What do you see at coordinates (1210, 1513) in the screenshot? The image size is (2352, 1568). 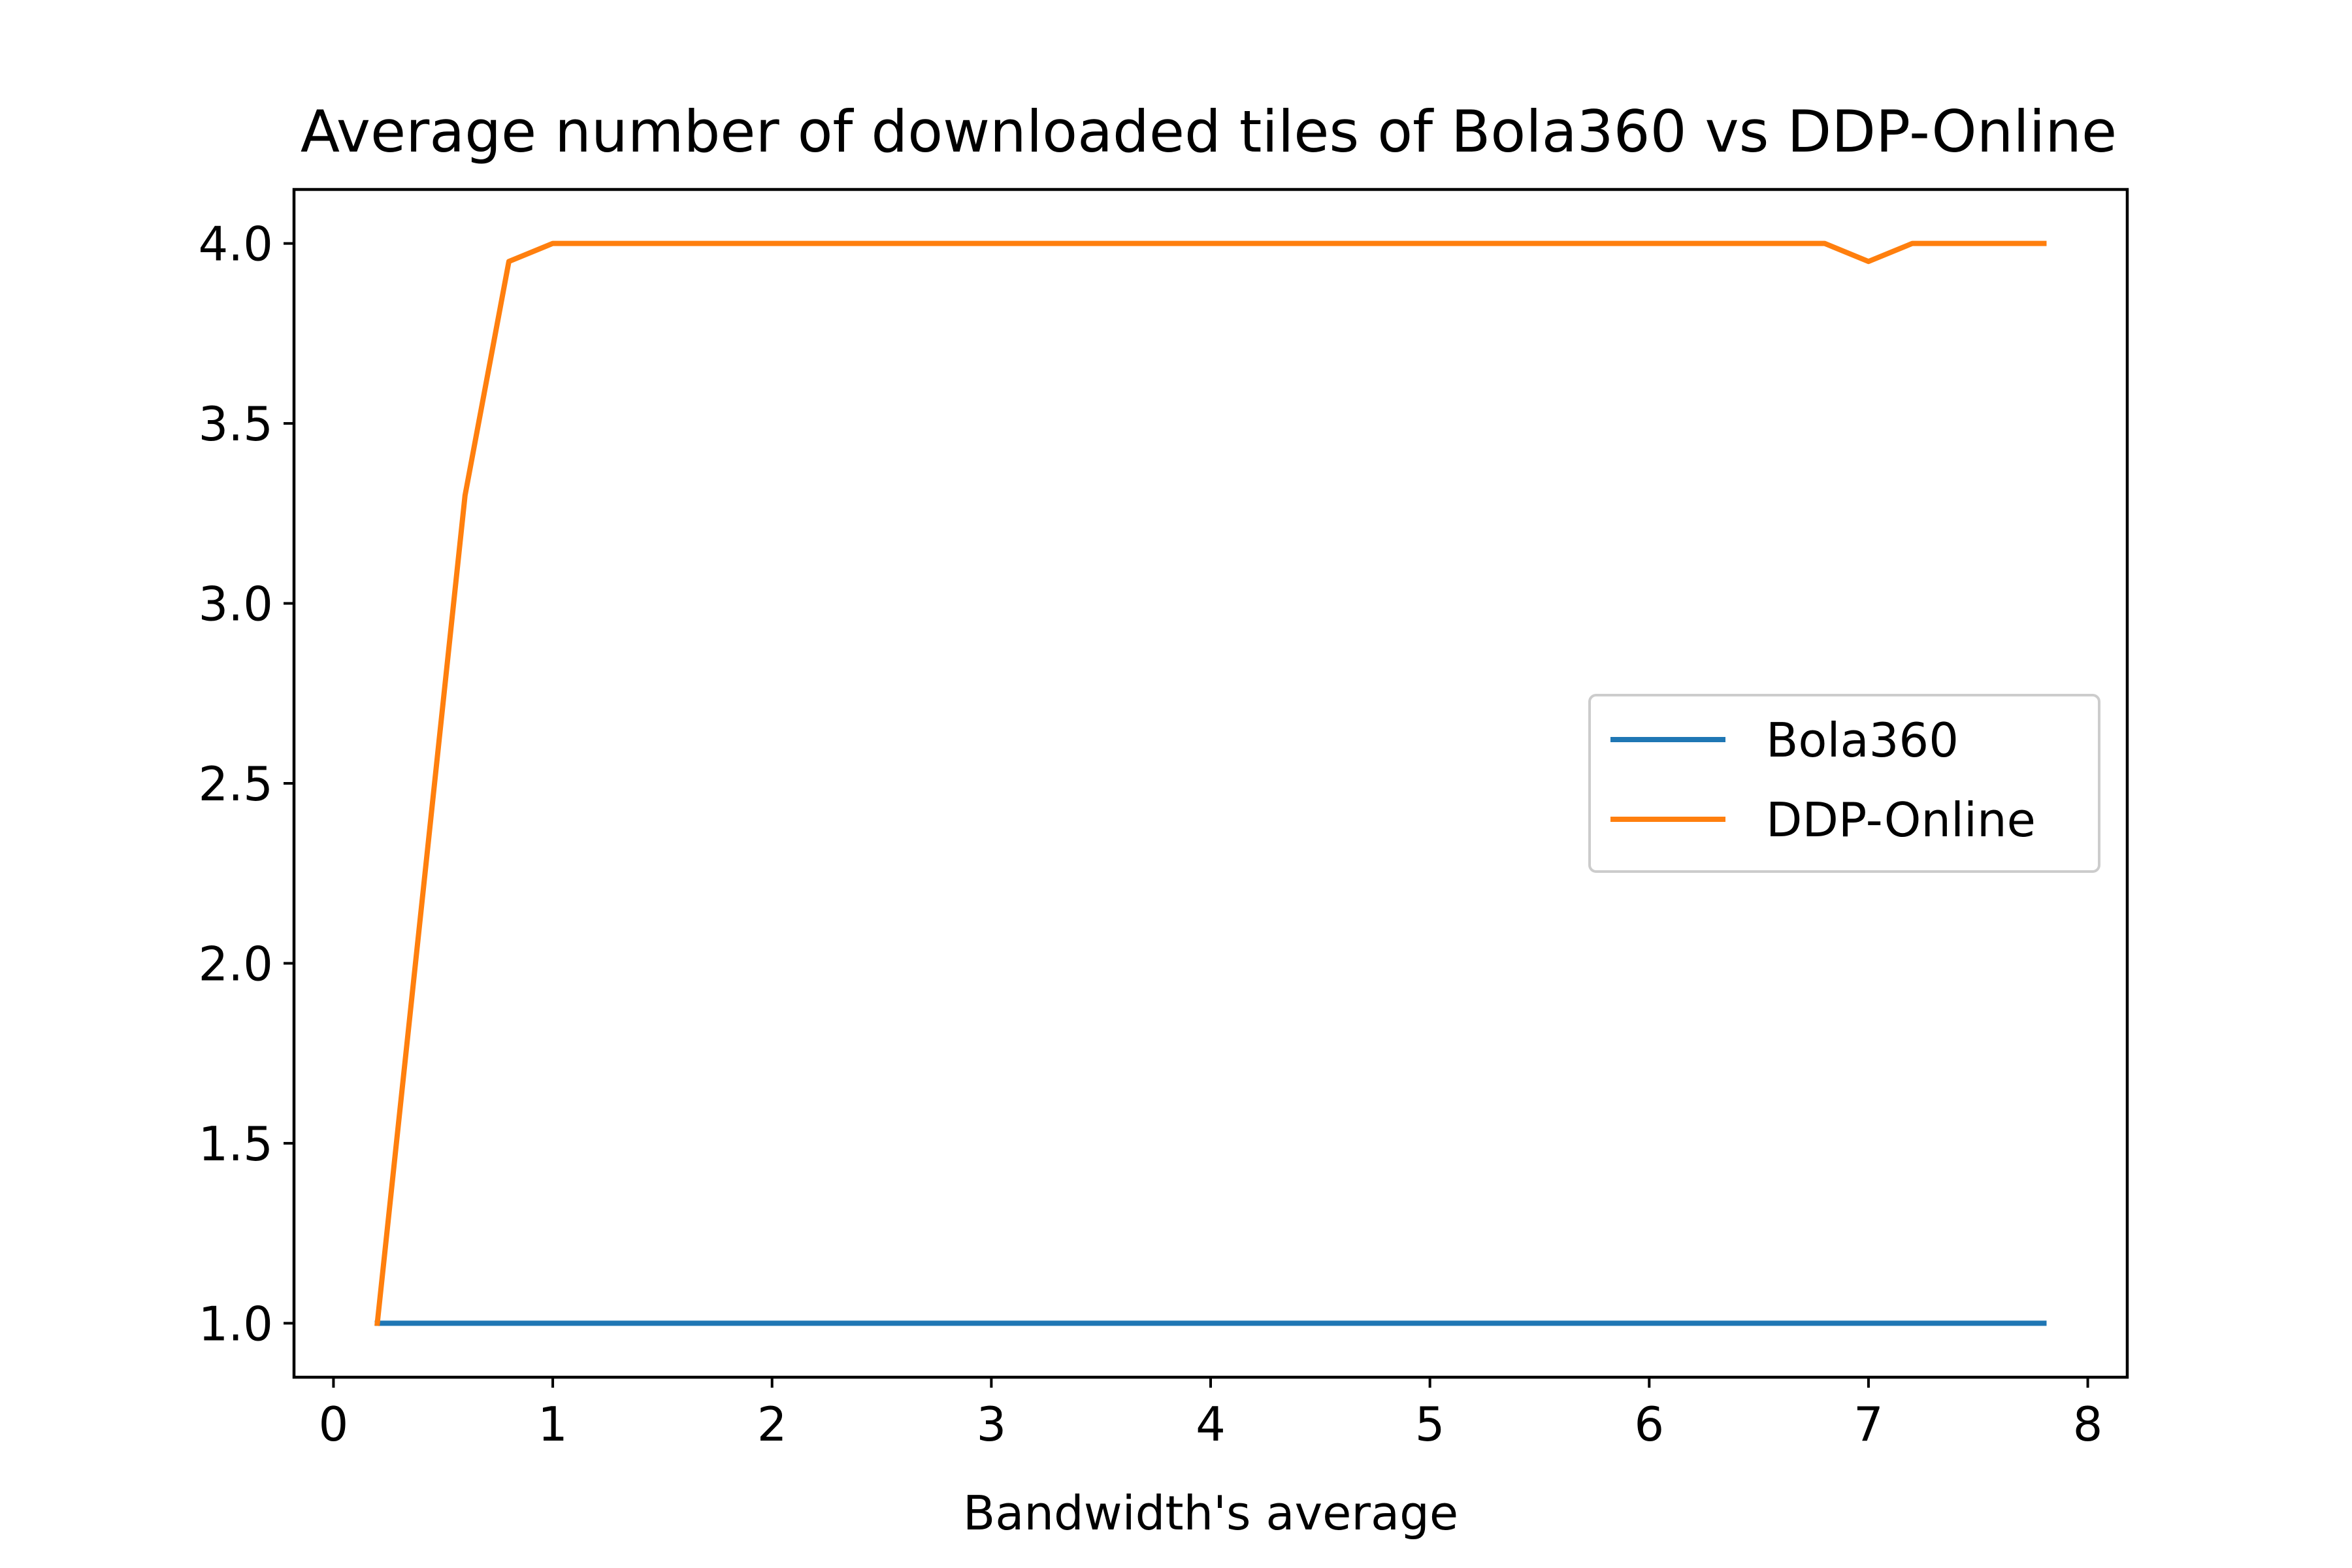 I see `x-axis-label: Bandwidth's average` at bounding box center [1210, 1513].